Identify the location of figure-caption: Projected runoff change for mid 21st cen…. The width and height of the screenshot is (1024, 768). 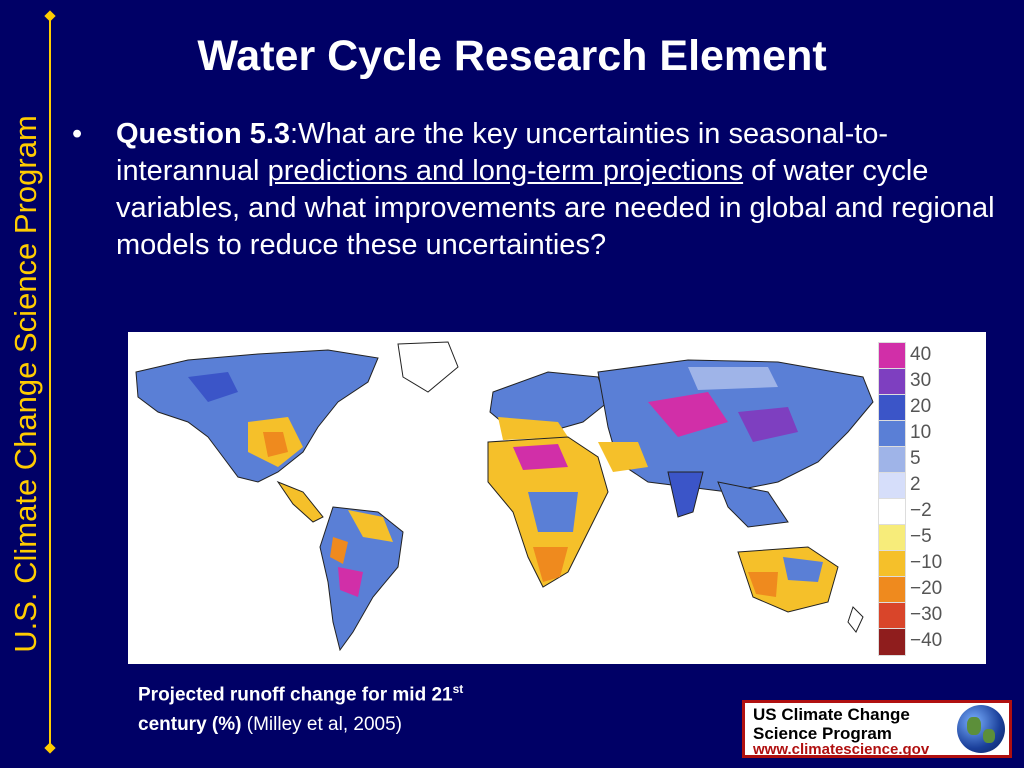
(300, 707).